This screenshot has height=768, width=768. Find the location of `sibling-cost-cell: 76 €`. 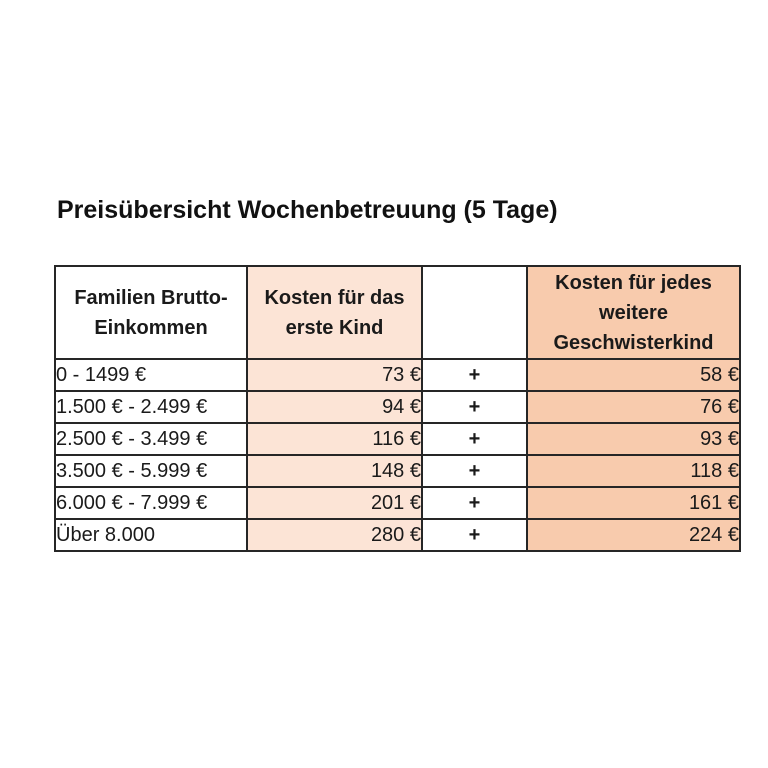

sibling-cost-cell: 76 € is located at coordinates (633, 407).